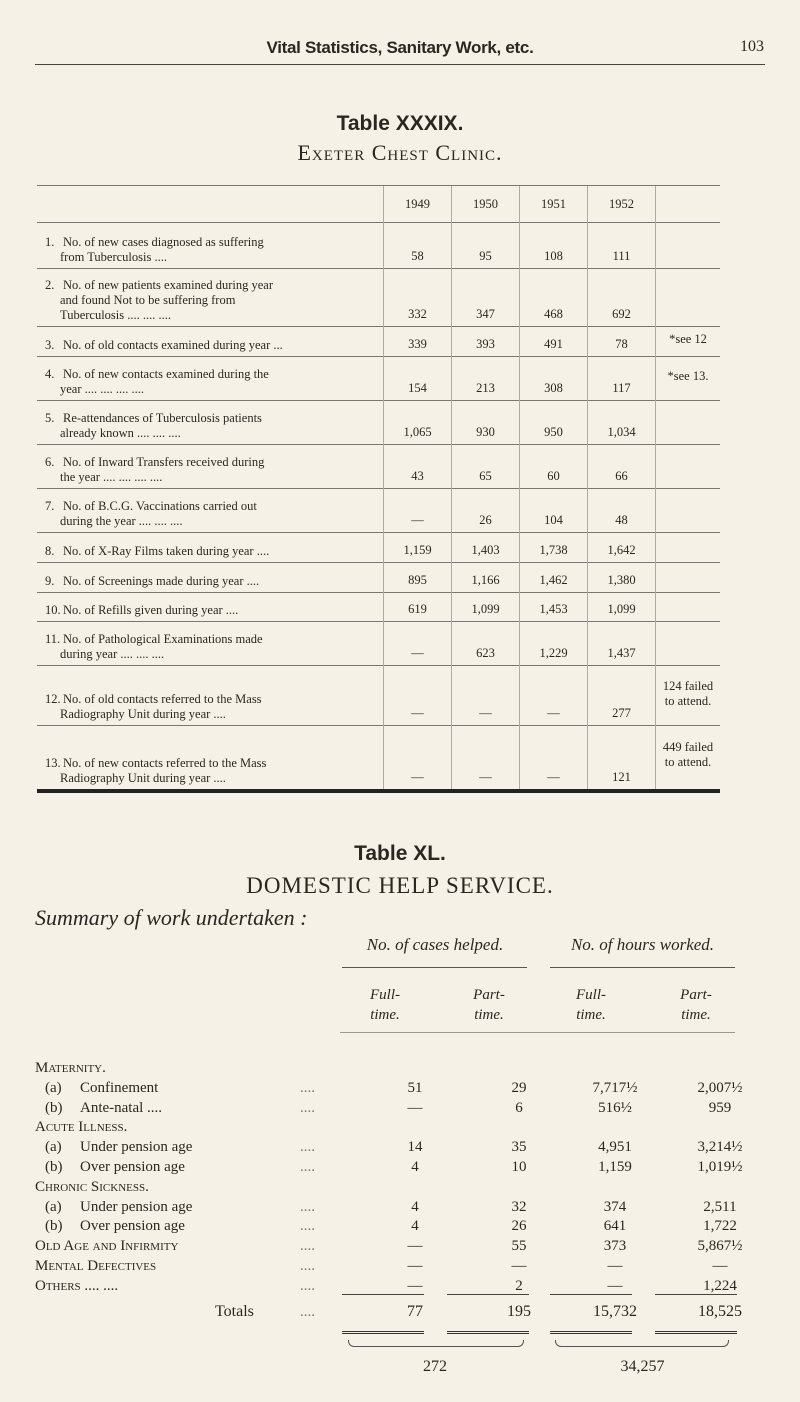 The width and height of the screenshot is (800, 1402). I want to click on row-number: 8., so click(50, 551).